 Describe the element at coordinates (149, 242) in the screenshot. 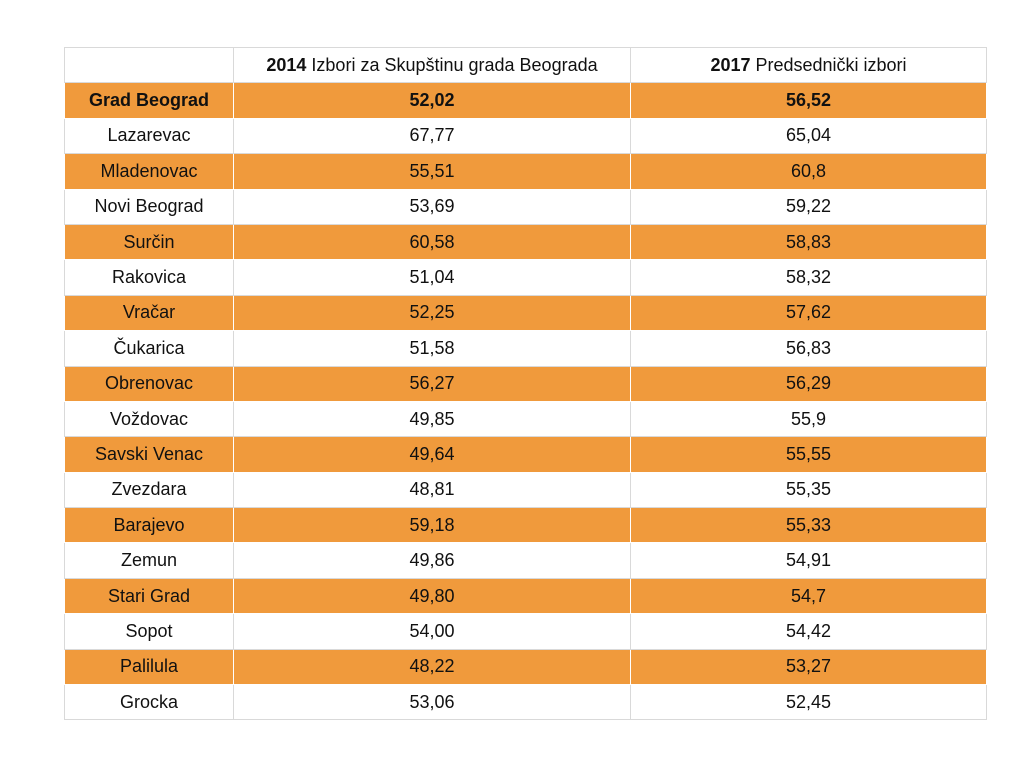

I see `municipality-cell: Surčin` at that location.